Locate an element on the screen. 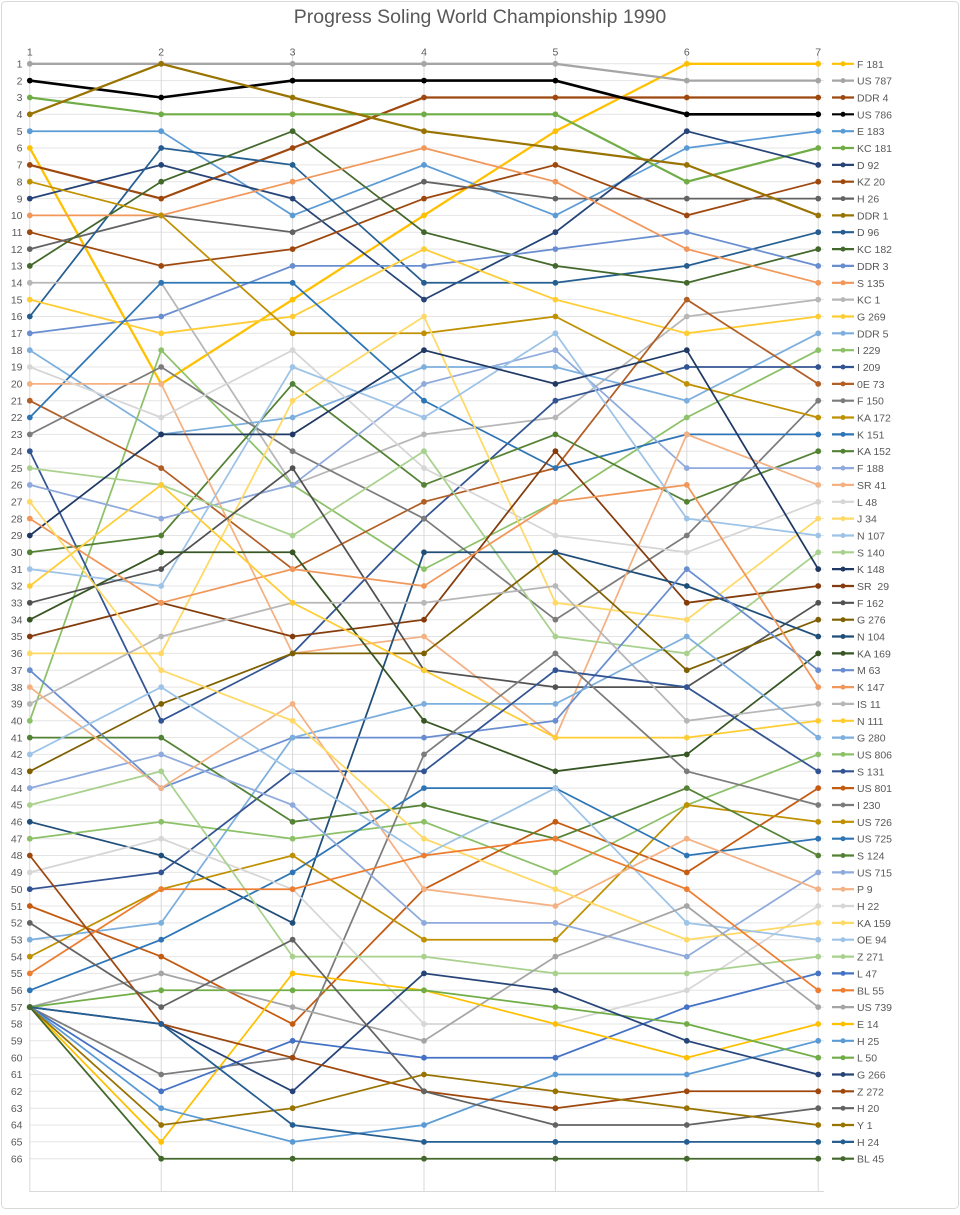  svg-text: 9 is located at coordinates (20, 199).